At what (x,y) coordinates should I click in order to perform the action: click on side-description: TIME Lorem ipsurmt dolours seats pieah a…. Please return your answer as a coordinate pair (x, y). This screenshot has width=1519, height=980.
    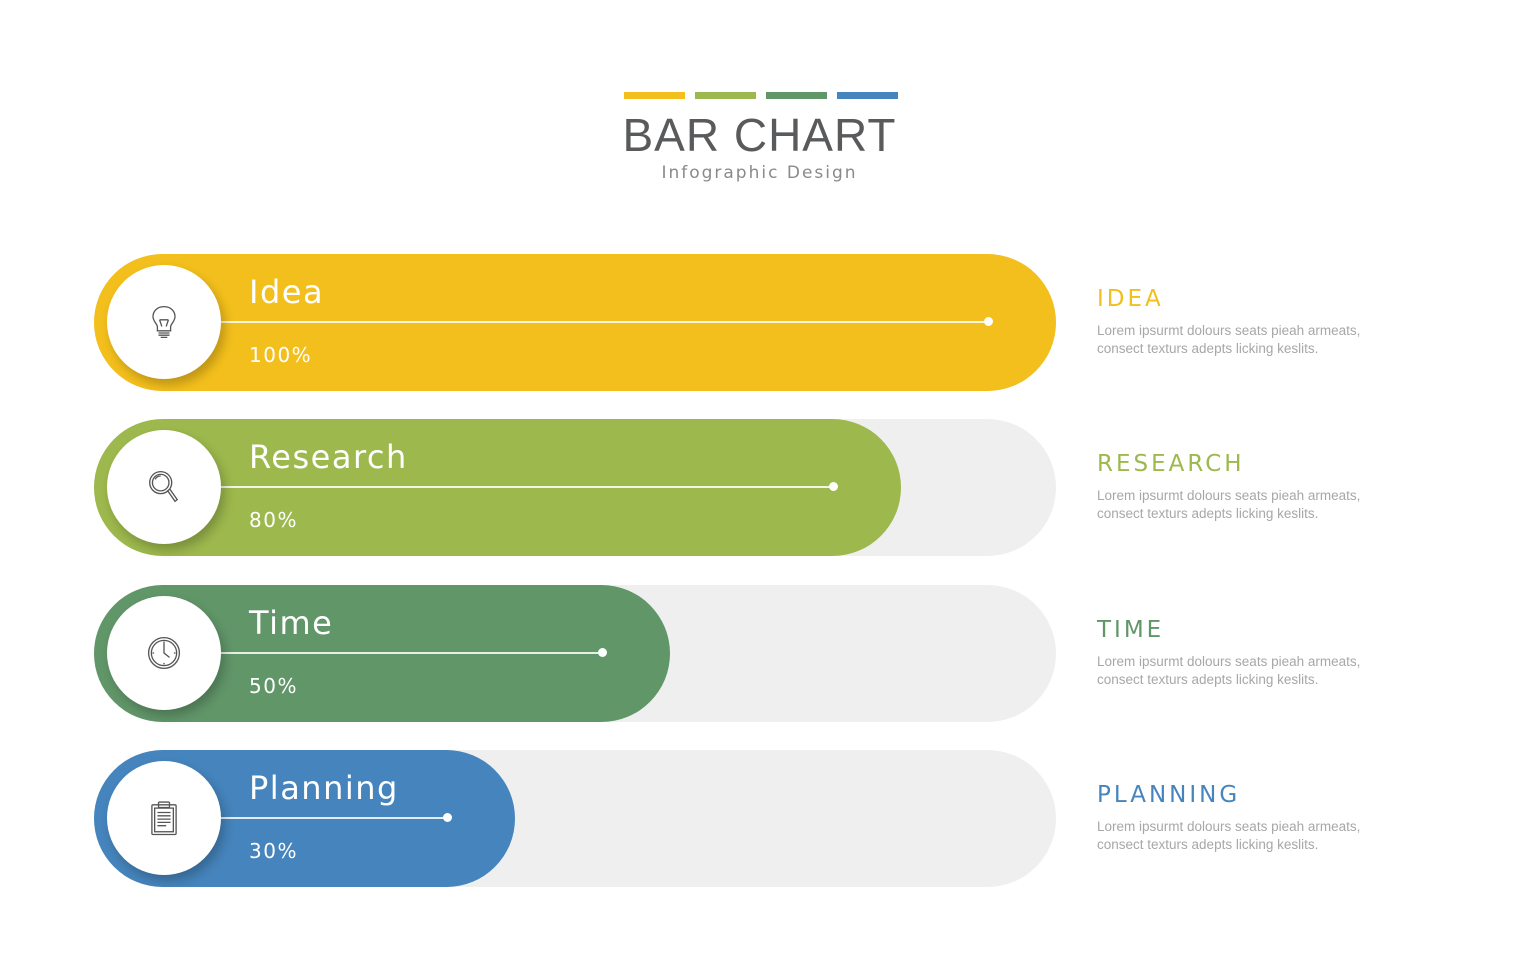
    Looking at the image, I should click on (1257, 651).